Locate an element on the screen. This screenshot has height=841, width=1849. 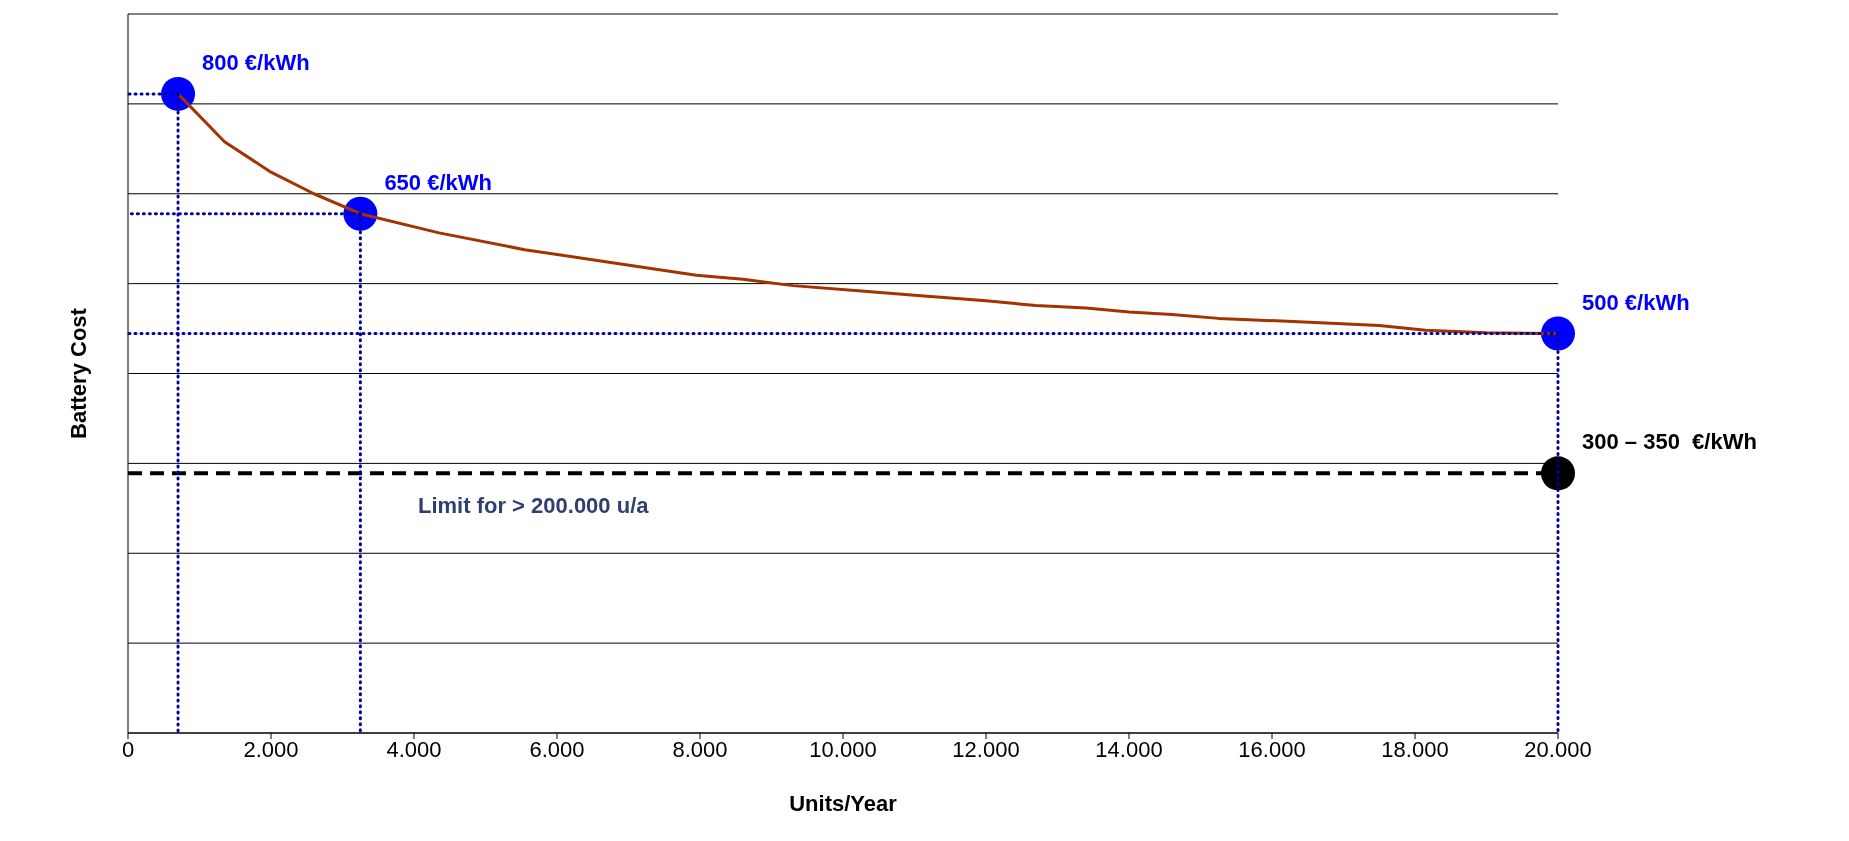
data-label: 650 €/kWh is located at coordinates (438, 182).